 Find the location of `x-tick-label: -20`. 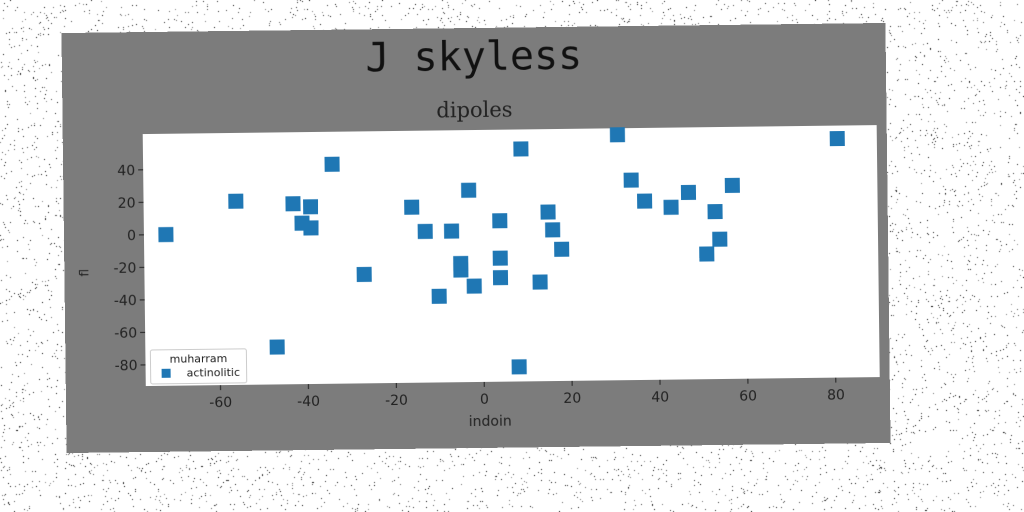

x-tick-label: -20 is located at coordinates (396, 401).